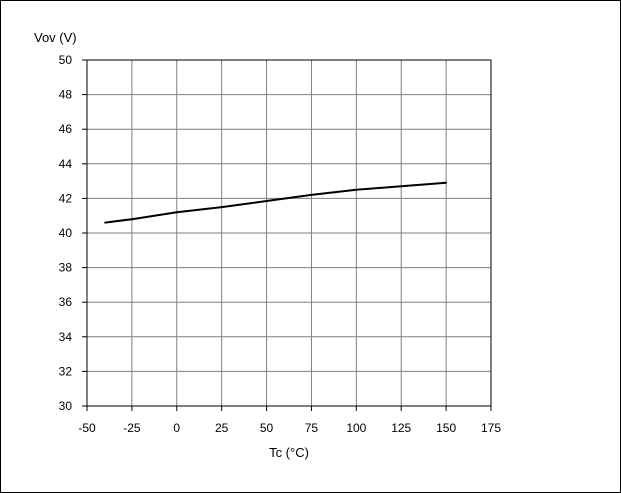 The width and height of the screenshot is (621, 493). What do you see at coordinates (66, 337) in the screenshot?
I see `y-tick-label: 34` at bounding box center [66, 337].